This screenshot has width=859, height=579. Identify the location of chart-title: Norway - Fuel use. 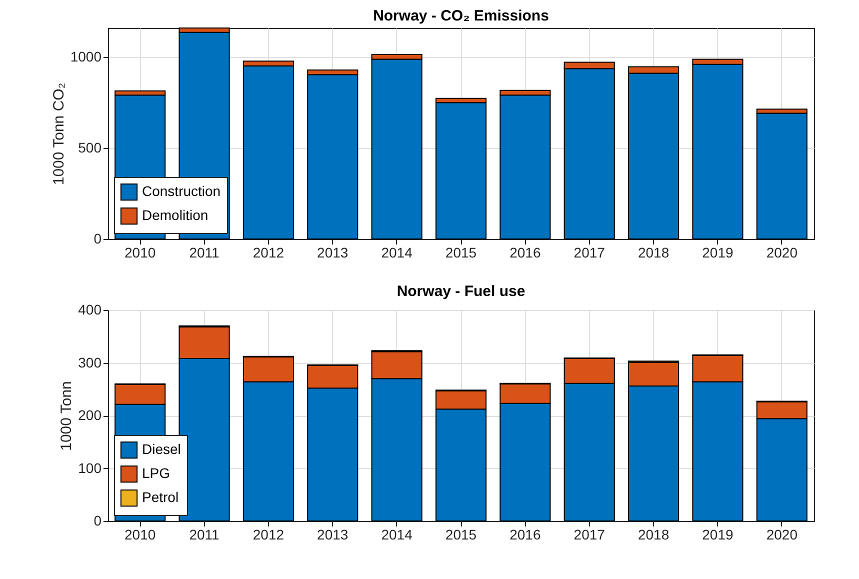
(461, 291).